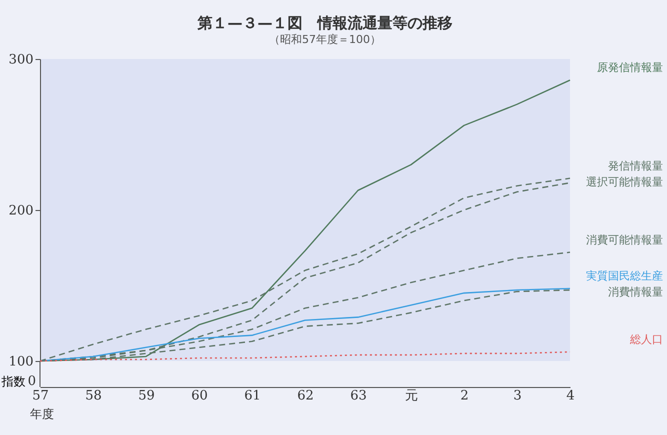  What do you see at coordinates (630, 67) in the screenshot?
I see `text: 原発信情報量` at bounding box center [630, 67].